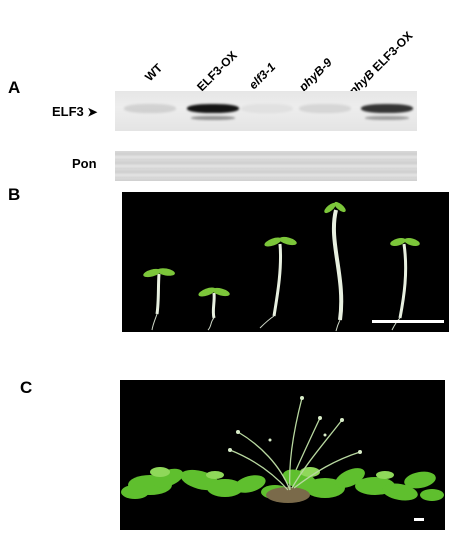  What do you see at coordinates (405, 284) in the screenshot?
I see `seedling-phyb-elf3-ox` at bounding box center [405, 284].